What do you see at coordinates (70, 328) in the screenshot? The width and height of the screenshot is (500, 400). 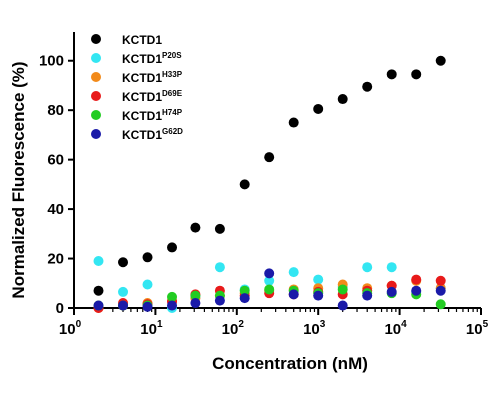 I see `x-tick-label: 10⁰` at bounding box center [70, 328].